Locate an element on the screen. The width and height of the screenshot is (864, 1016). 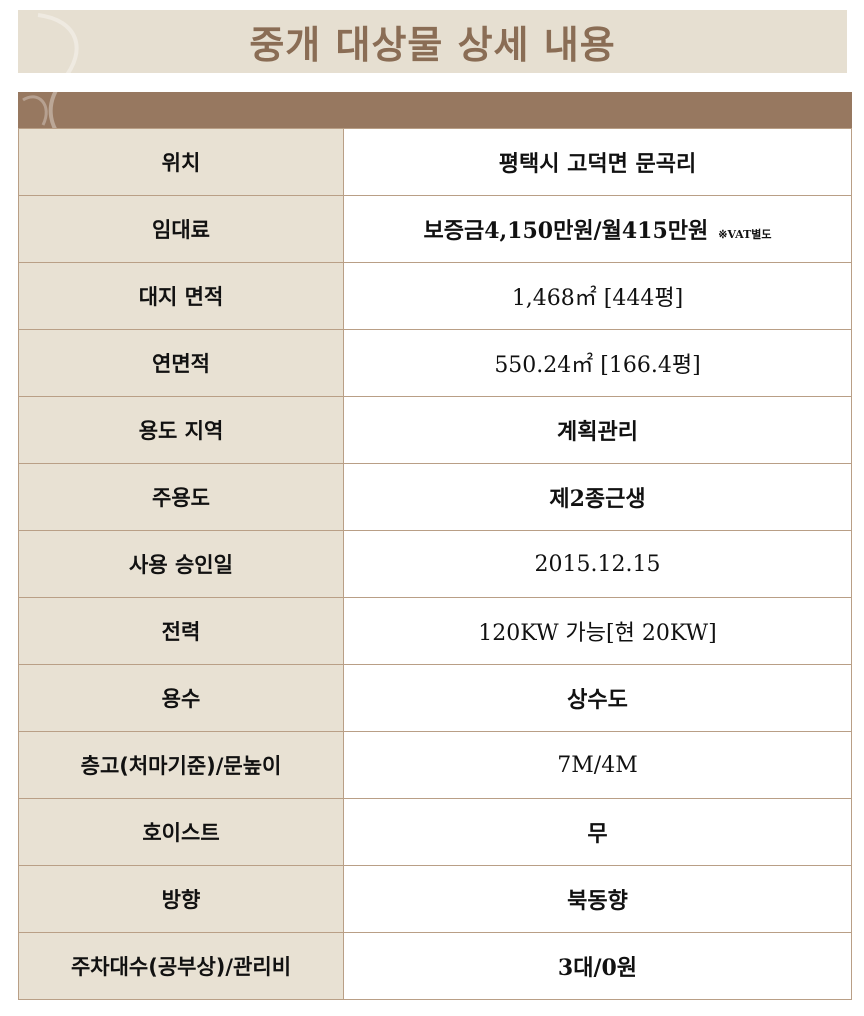
row-value: 평택시 고덕면 문곡리 is located at coordinates (597, 162).